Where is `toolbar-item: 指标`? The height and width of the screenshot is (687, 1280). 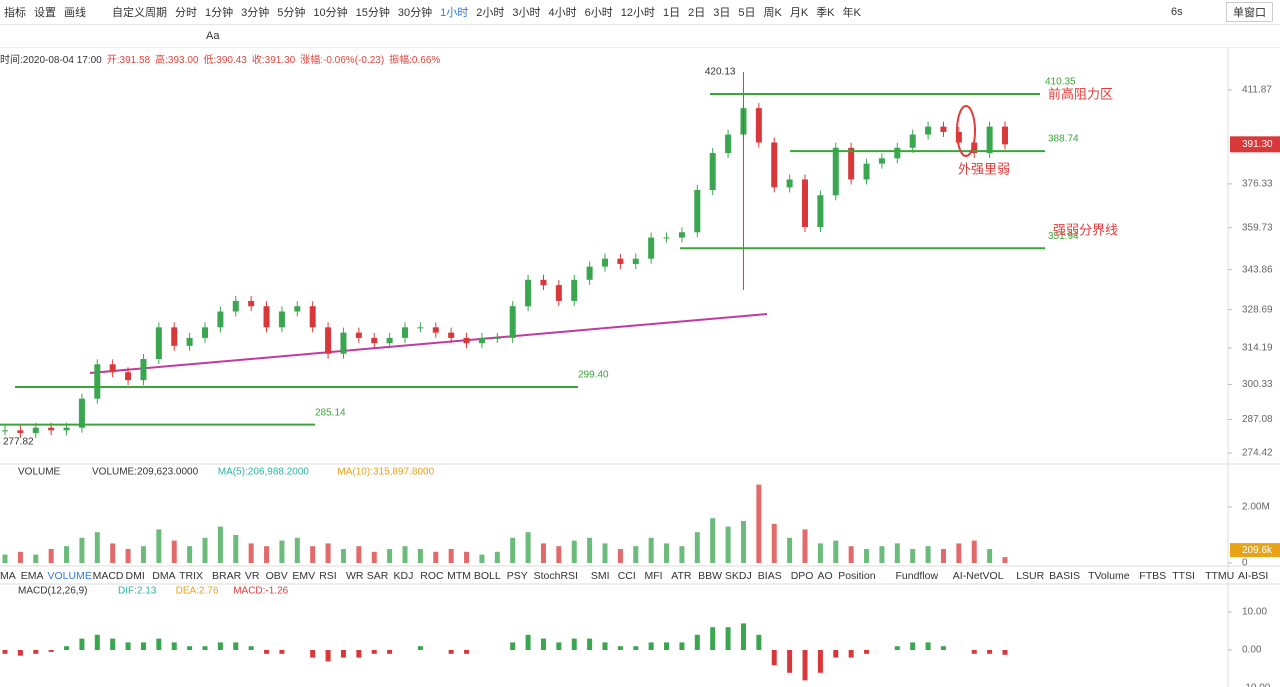 toolbar-item: 指标 is located at coordinates (15, 13).